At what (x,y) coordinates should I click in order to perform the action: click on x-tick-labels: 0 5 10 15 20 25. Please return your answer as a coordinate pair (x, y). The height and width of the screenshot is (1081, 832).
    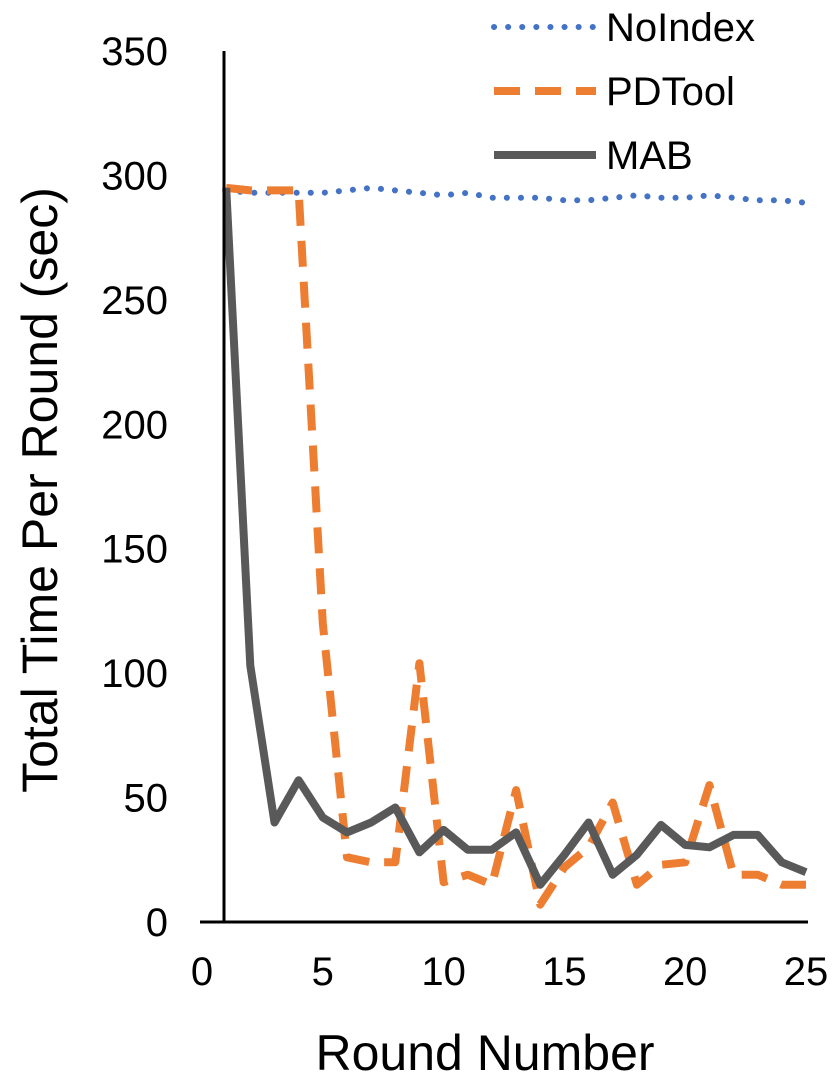
    Looking at the image, I should click on (509, 972).